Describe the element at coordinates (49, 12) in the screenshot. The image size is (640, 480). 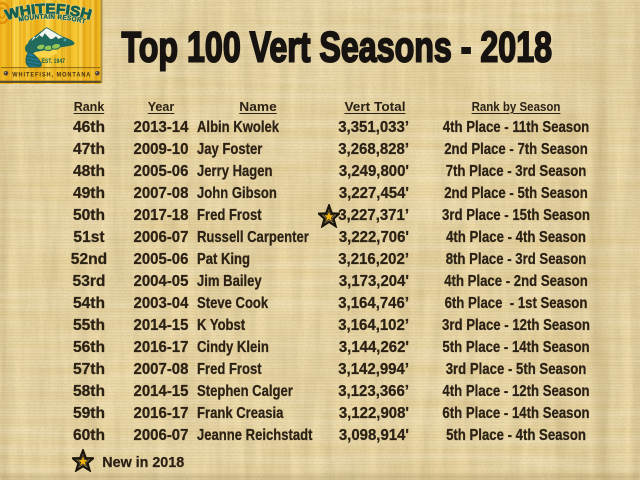
I see `svg-text: WHITEFISH` at that location.